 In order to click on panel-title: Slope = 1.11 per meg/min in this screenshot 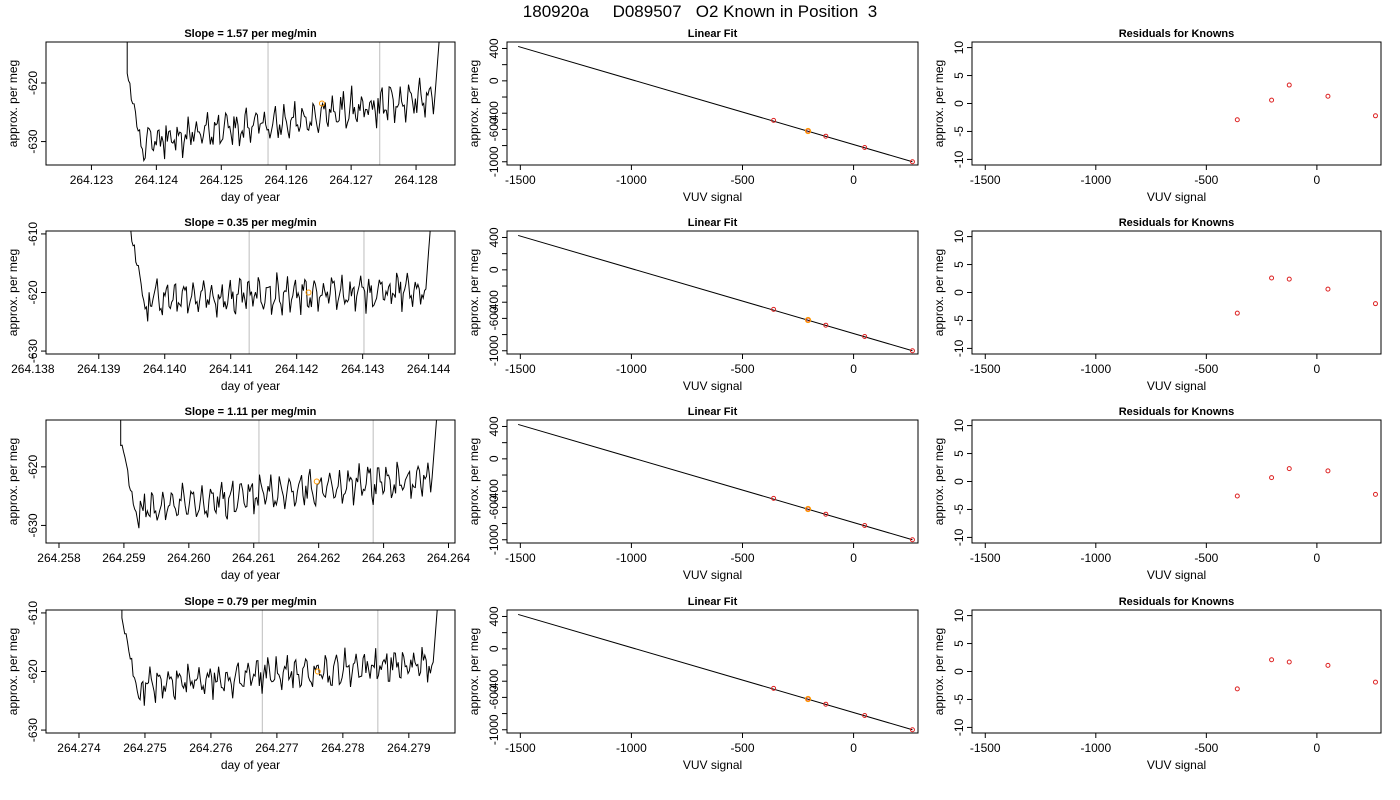, I will do `click(251, 412)`.